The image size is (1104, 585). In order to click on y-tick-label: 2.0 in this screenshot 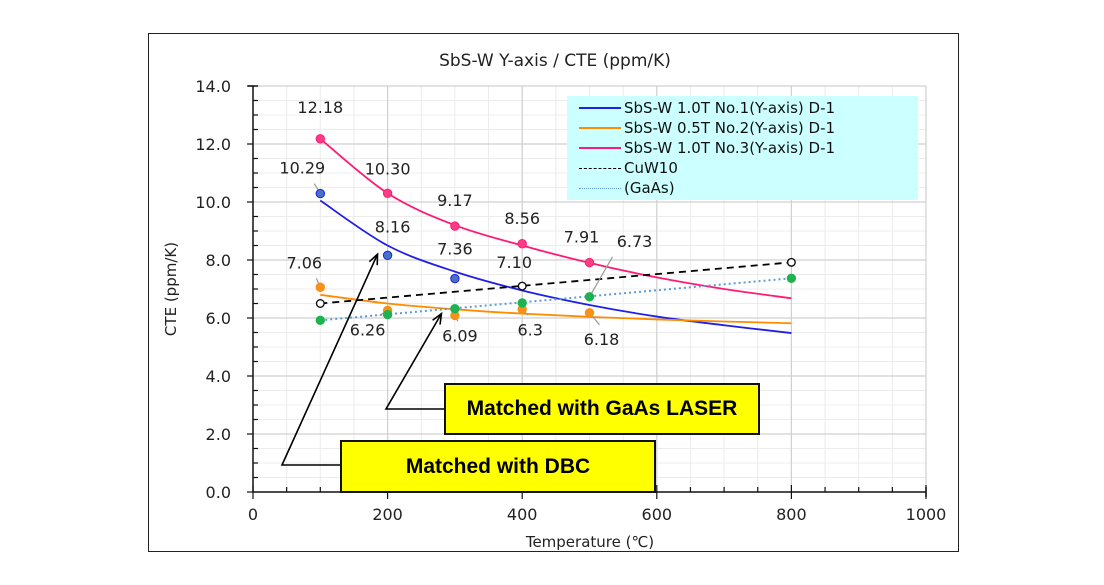, I will do `click(218, 434)`.